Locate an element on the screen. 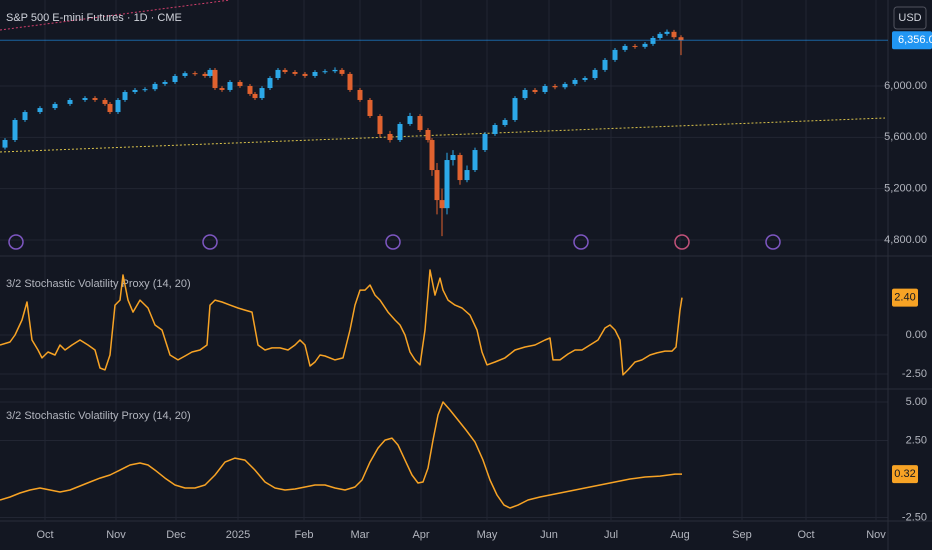  y-tick-label: 2.50 is located at coordinates (916, 440).